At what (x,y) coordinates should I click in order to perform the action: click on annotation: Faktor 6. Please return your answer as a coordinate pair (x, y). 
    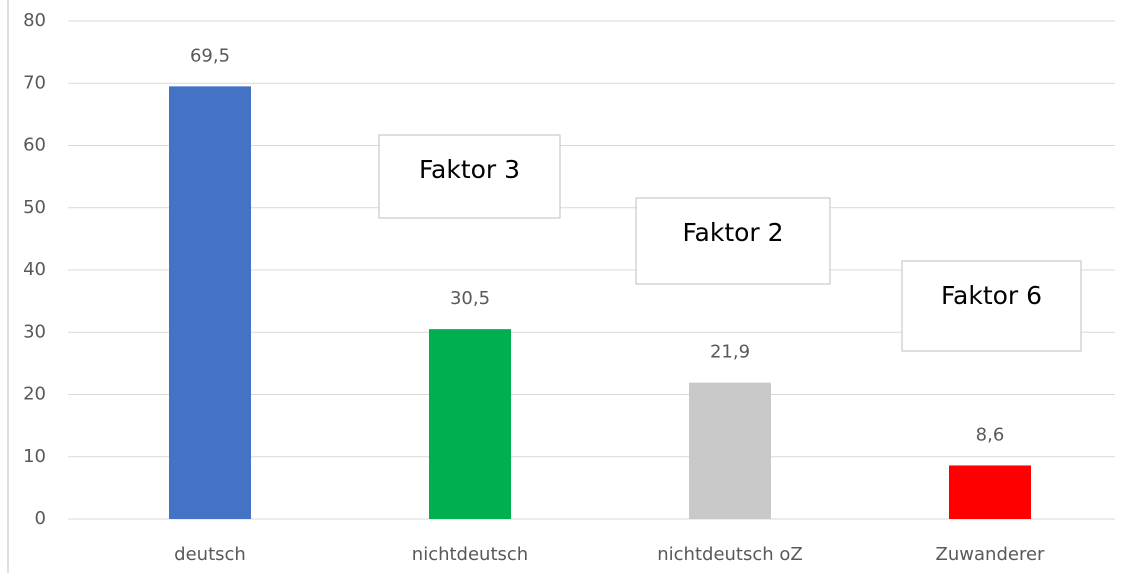
    Looking at the image, I should click on (991, 295).